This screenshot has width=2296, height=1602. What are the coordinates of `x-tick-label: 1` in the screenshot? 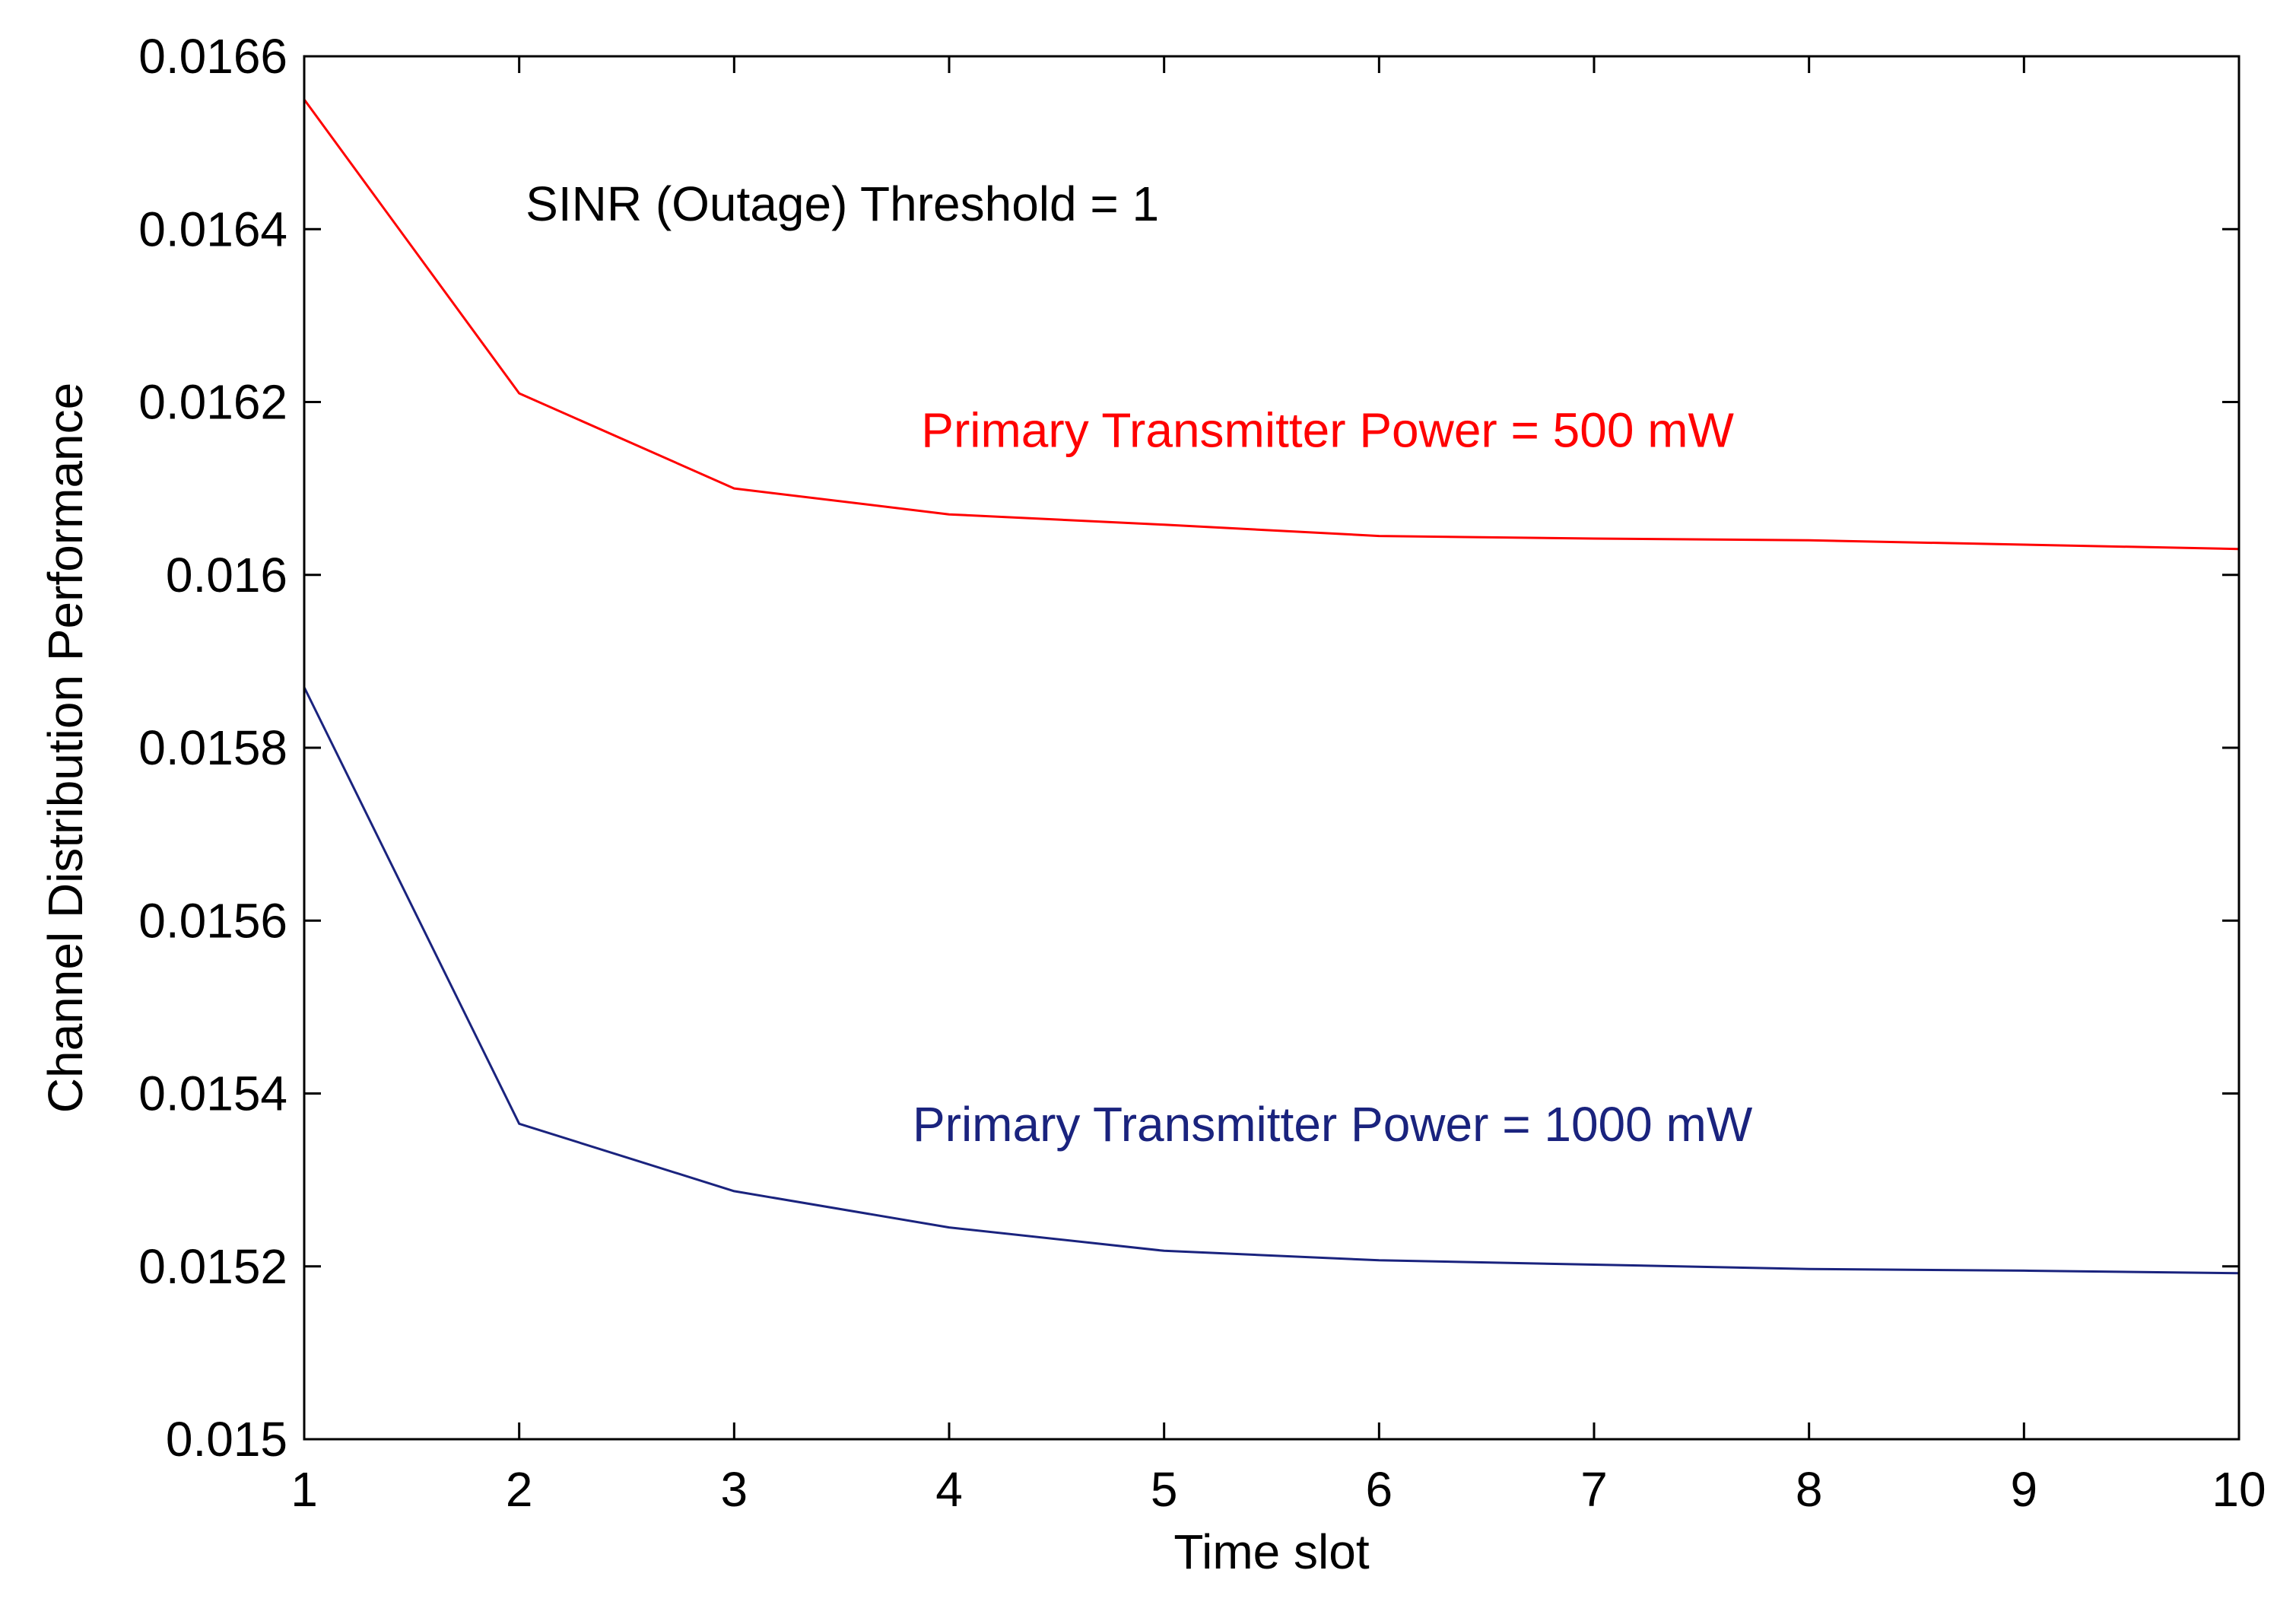 It's located at (305, 1489).